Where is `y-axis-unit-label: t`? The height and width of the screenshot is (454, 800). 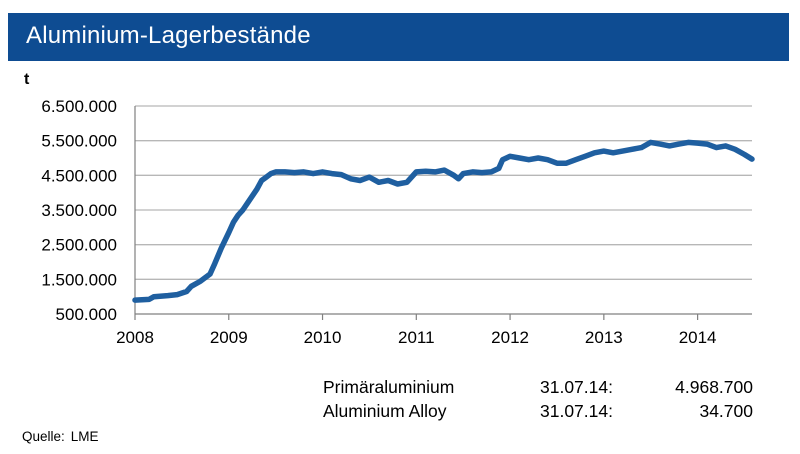
y-axis-unit-label: t is located at coordinates (27, 79).